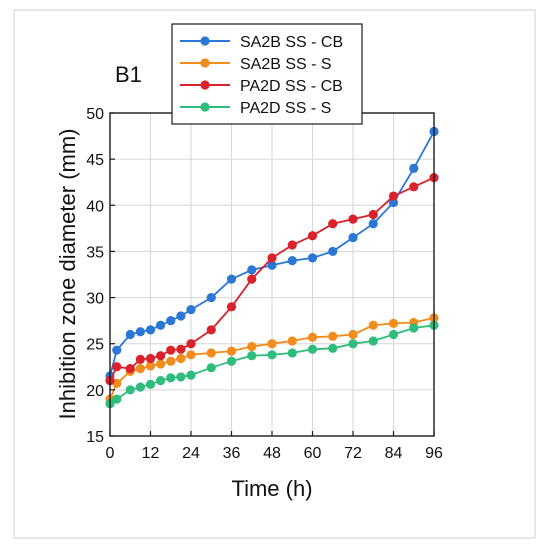 This screenshot has width=550, height=549. I want to click on x-tick-label: 12, so click(151, 453).